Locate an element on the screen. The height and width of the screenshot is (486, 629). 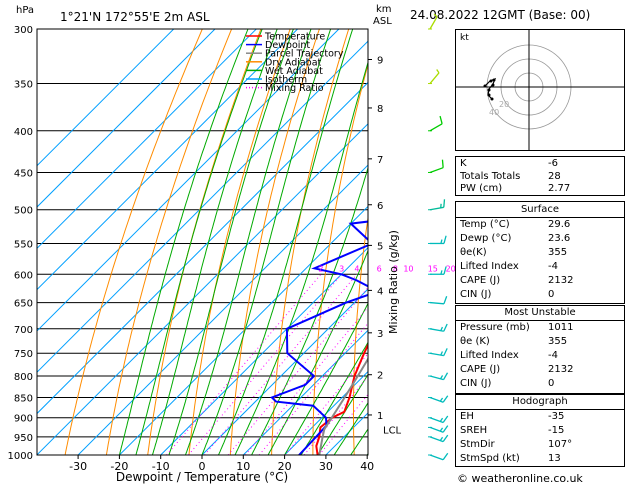
mixing-ratio-label: 3 is located at coordinates (341, 268).